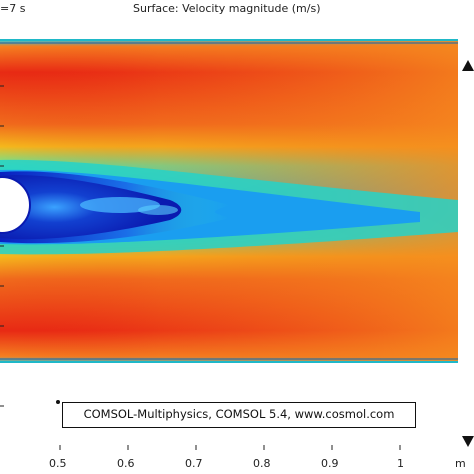  Describe the element at coordinates (126, 463) in the screenshot. I see `x-tick-label: 0.6` at that location.